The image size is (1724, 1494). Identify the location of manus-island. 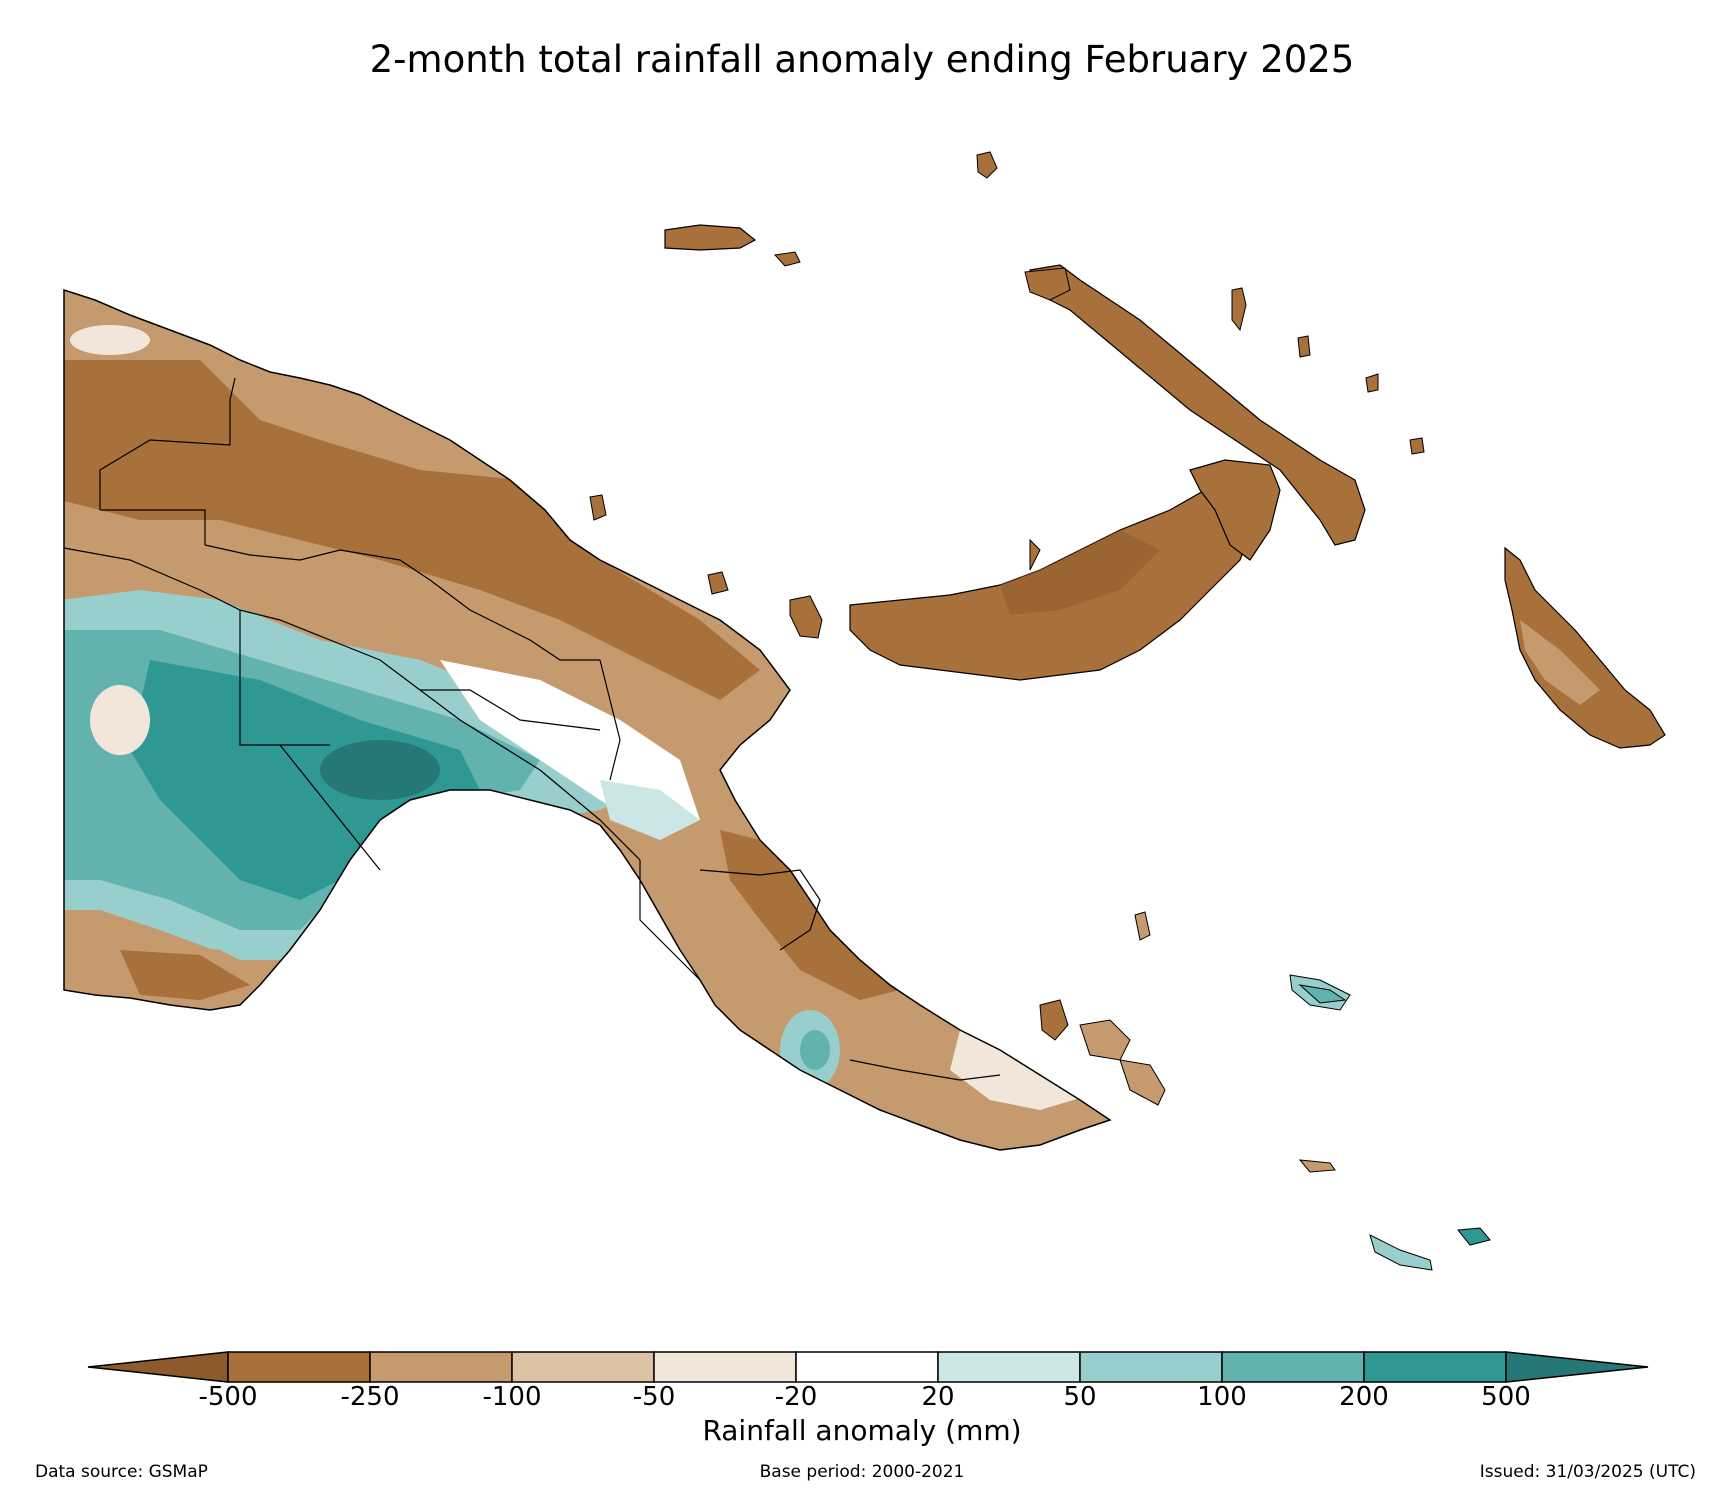
(732, 245).